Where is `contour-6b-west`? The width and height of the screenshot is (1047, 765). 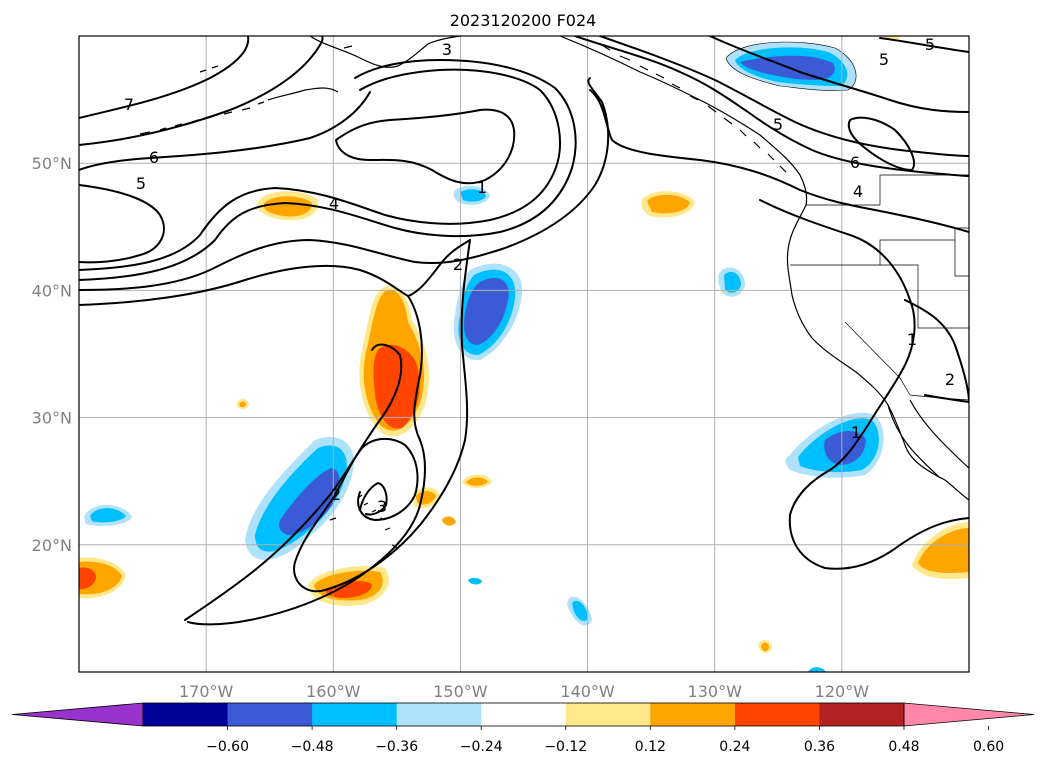 contour-6b-west is located at coordinates (225, 131).